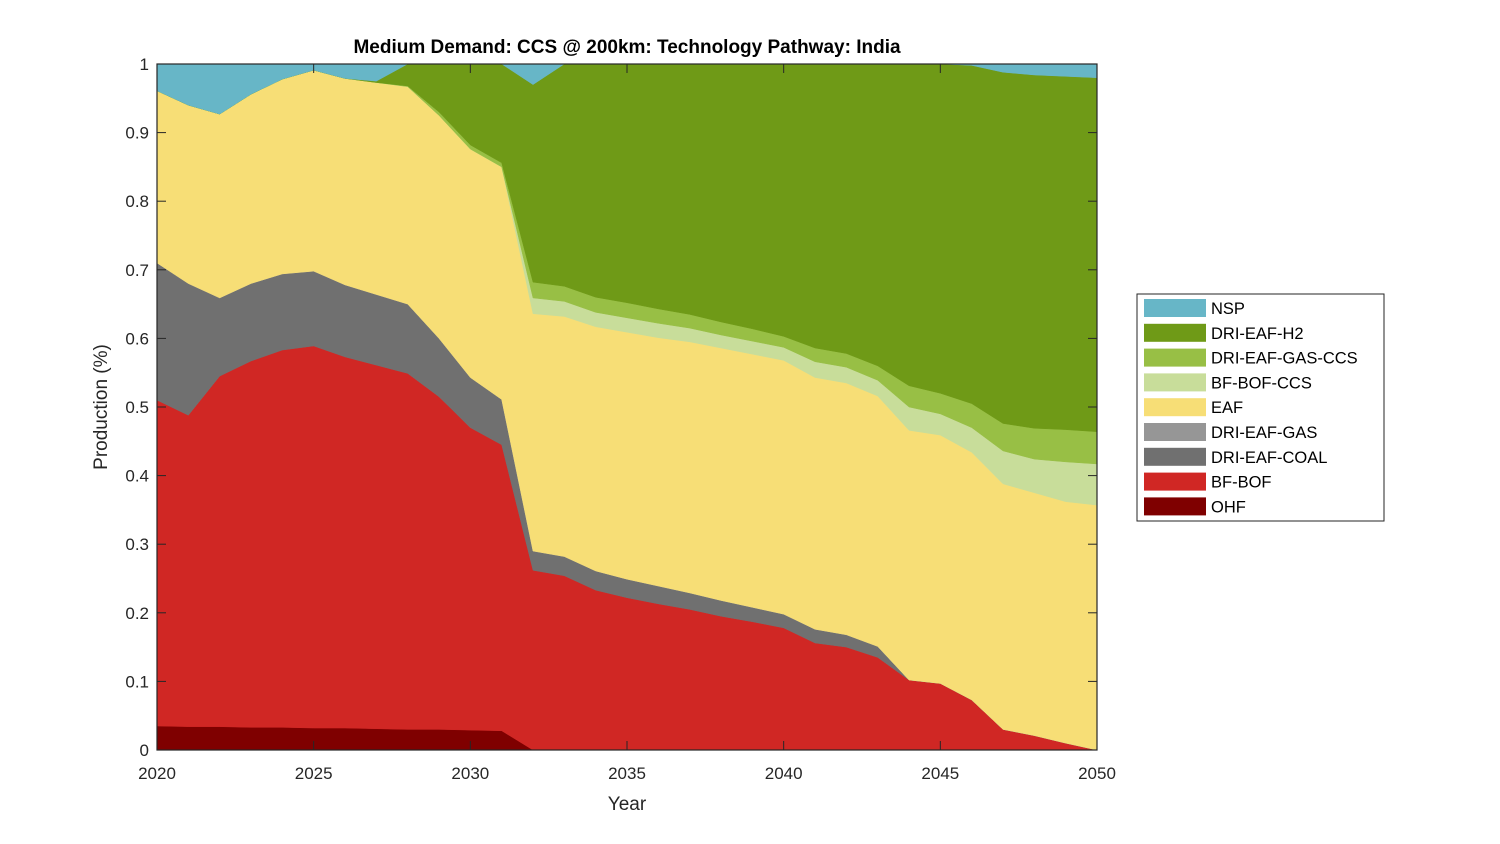 The image size is (1500, 844). Describe the element at coordinates (1175, 358) in the screenshot. I see `legend-swatch-dri-eaf-gas-ccs` at that location.